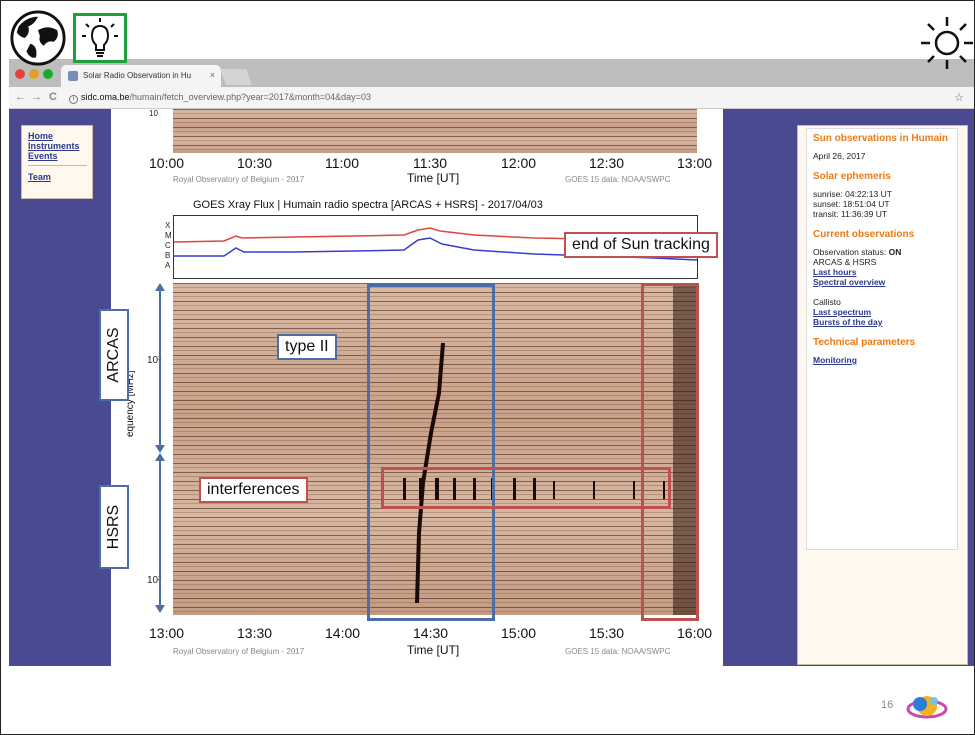 The image size is (975, 735). I want to click on solar-logo-icon, so click(927, 707).